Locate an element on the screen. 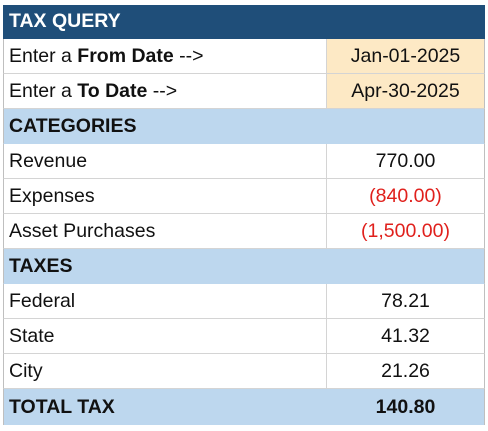 This screenshot has width=488, height=431. category-label: Expenses is located at coordinates (165, 196).